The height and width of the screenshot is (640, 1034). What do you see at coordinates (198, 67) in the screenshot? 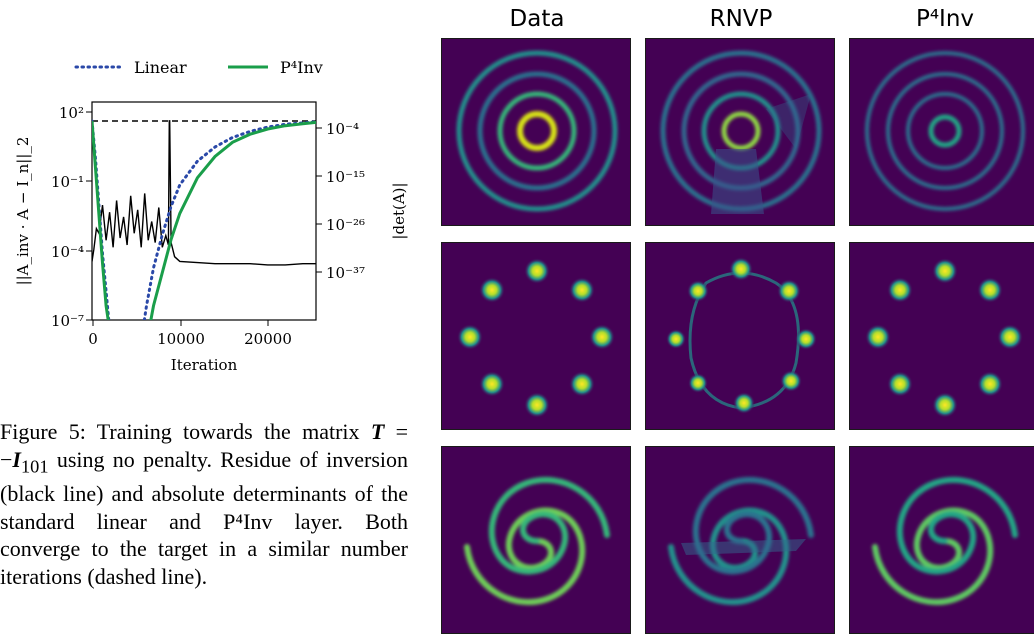
I see `legend: Linear P⁴Inv` at bounding box center [198, 67].